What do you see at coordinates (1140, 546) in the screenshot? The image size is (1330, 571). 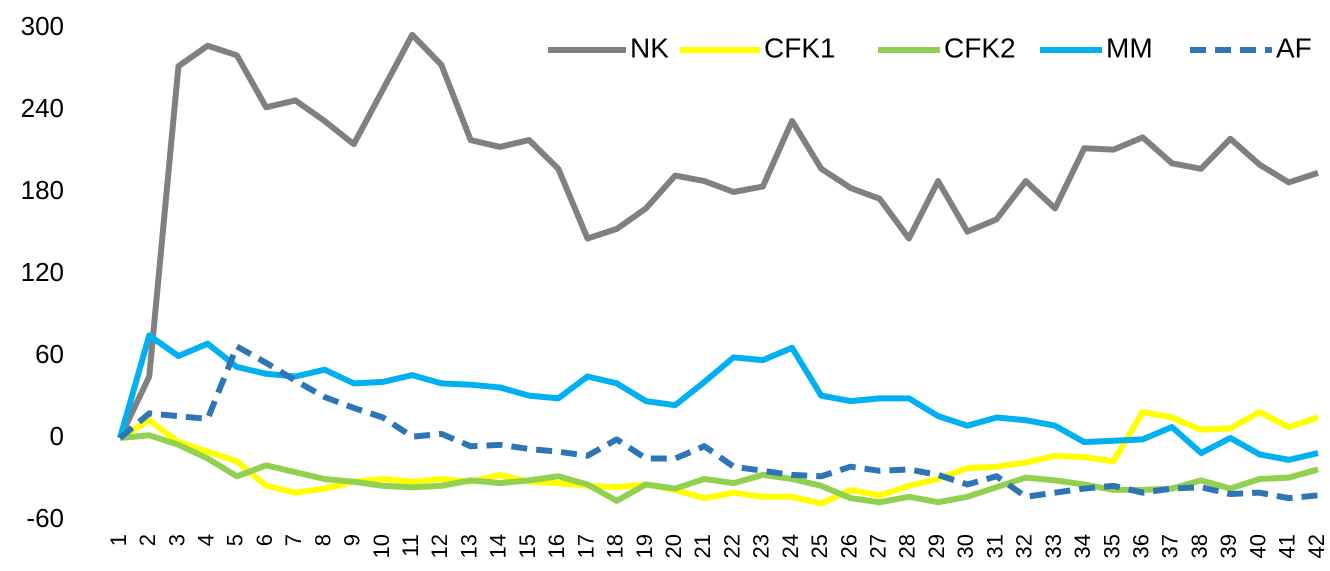 I see `x-tick-label: 36` at bounding box center [1140, 546].